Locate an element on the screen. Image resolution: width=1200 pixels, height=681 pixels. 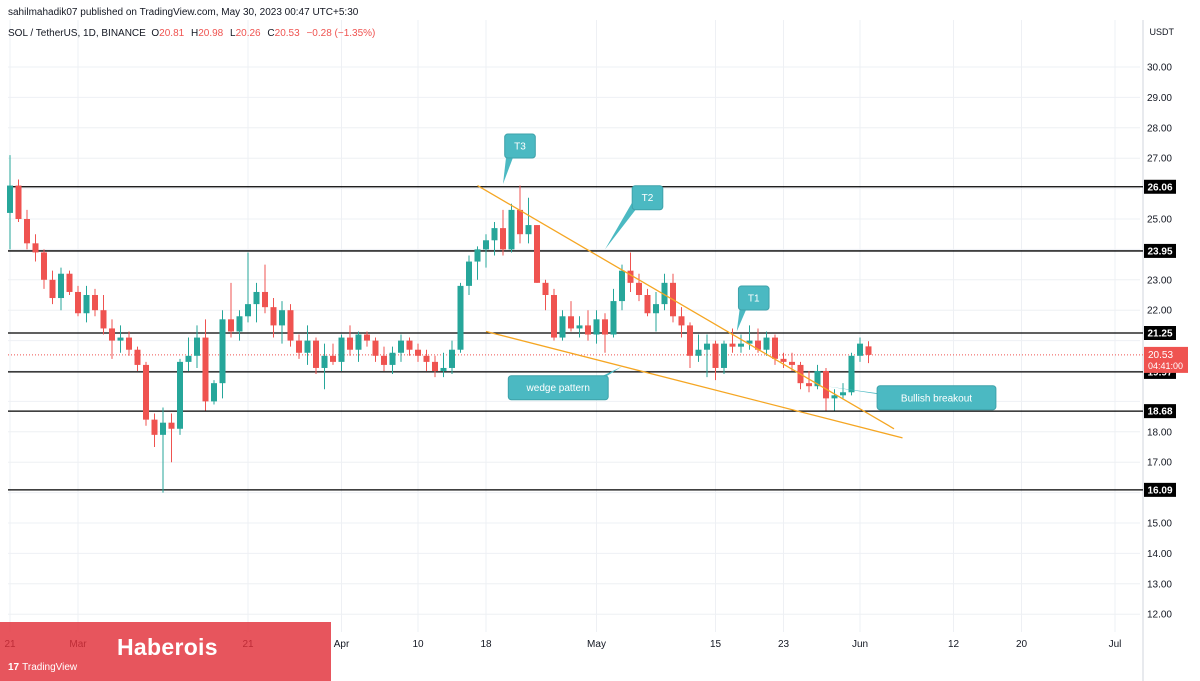
tradingview-logo: 17 TradingView is located at coordinates (42, 667).